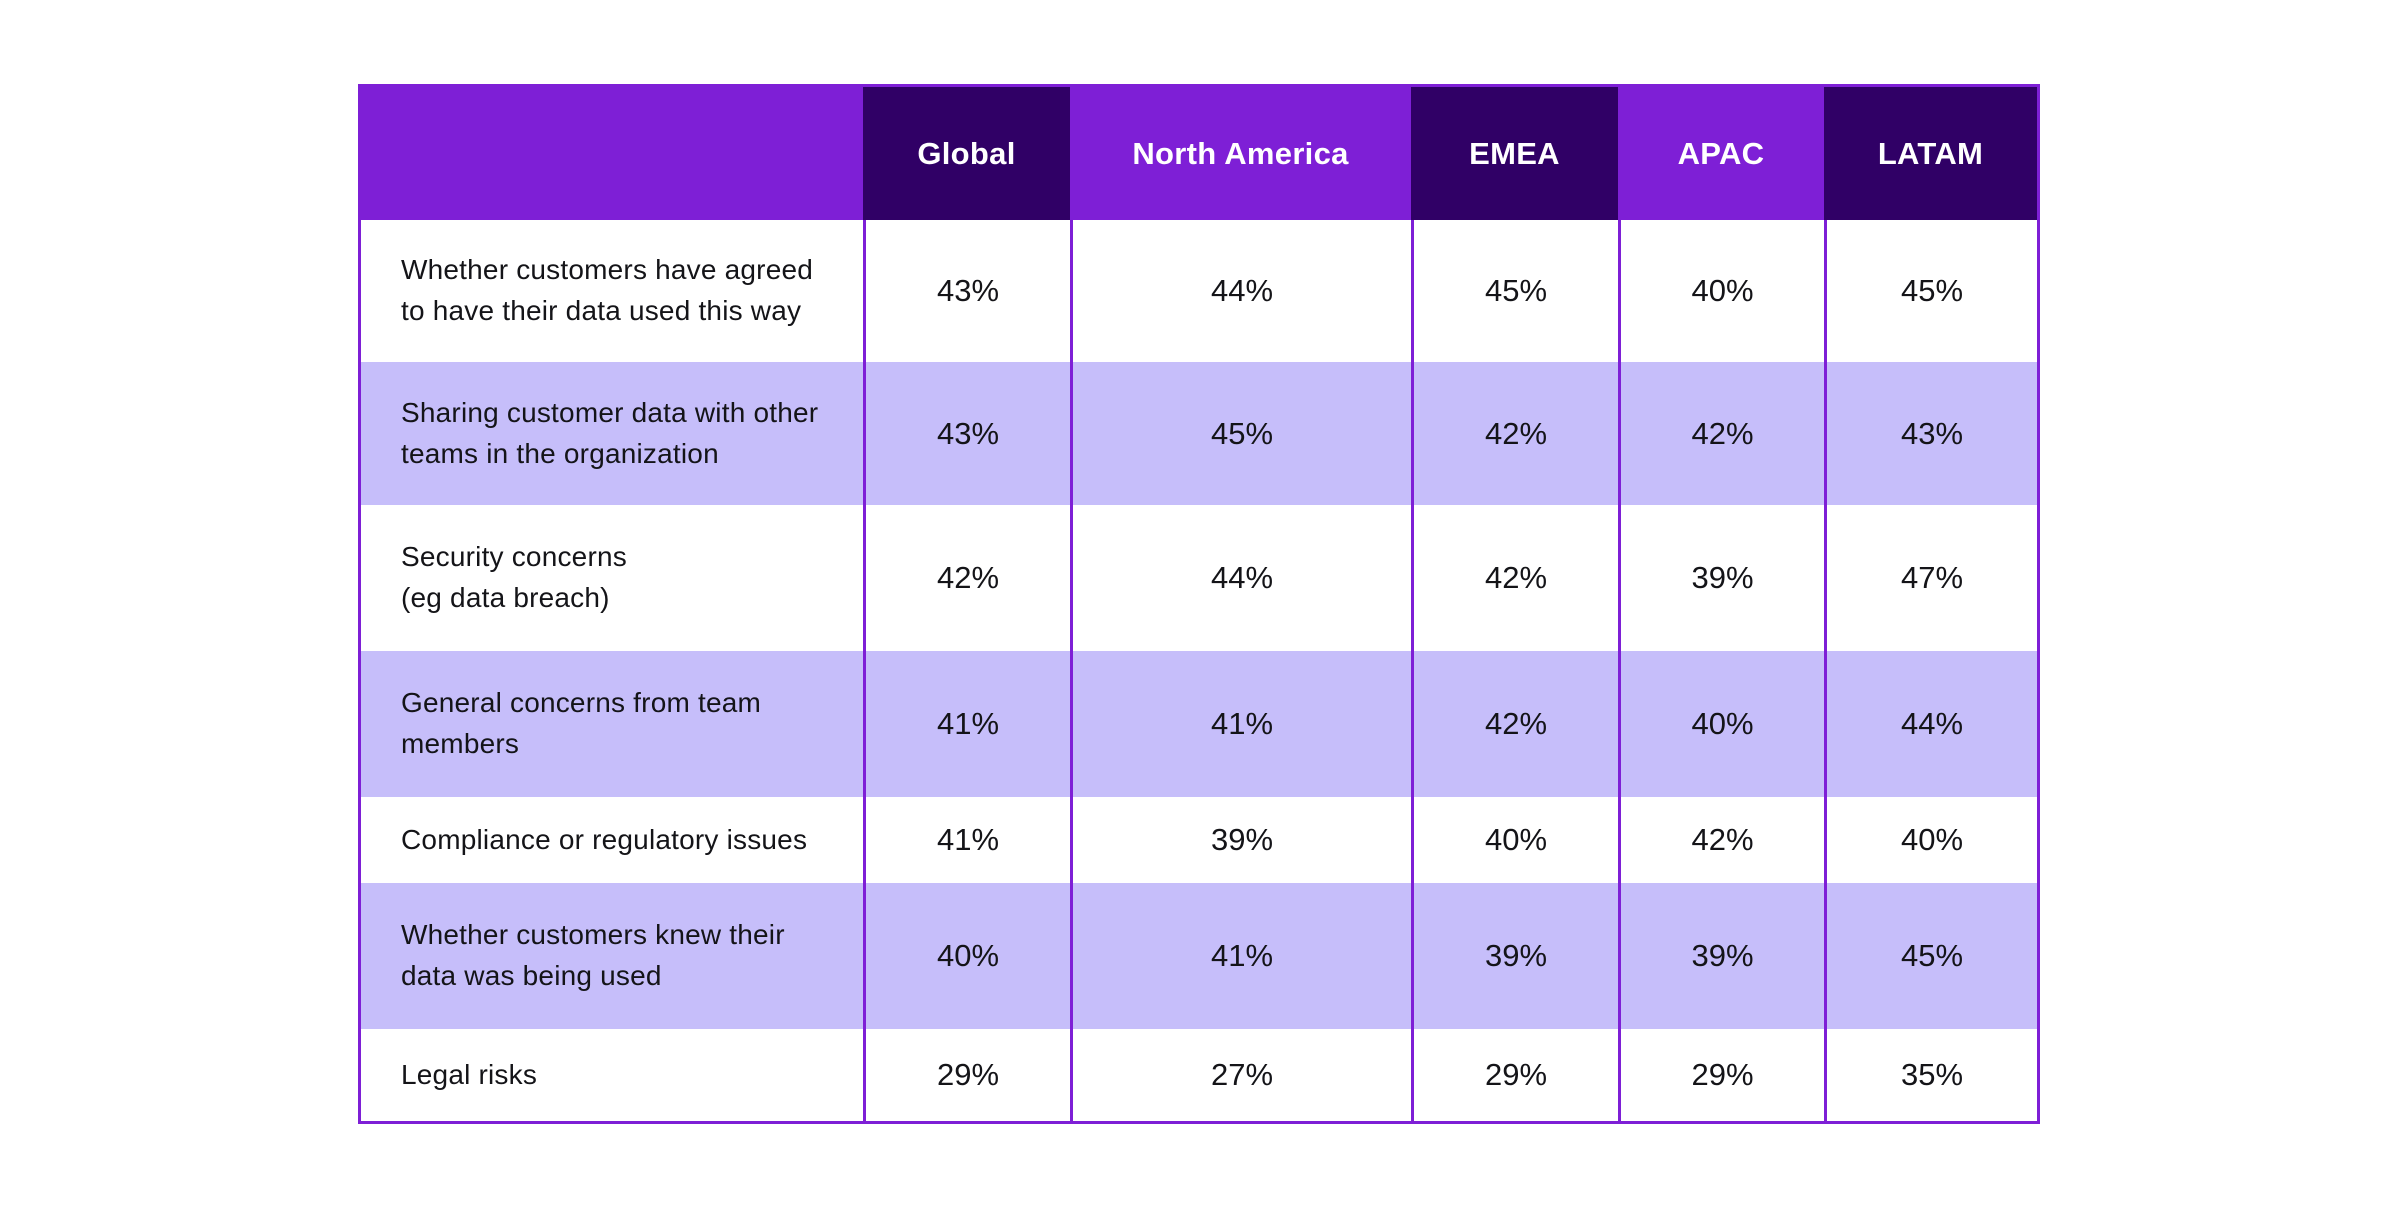 Image resolution: width=2400 pixels, height=1210 pixels. I want to click on value-cell-global: 42%, so click(966, 578).